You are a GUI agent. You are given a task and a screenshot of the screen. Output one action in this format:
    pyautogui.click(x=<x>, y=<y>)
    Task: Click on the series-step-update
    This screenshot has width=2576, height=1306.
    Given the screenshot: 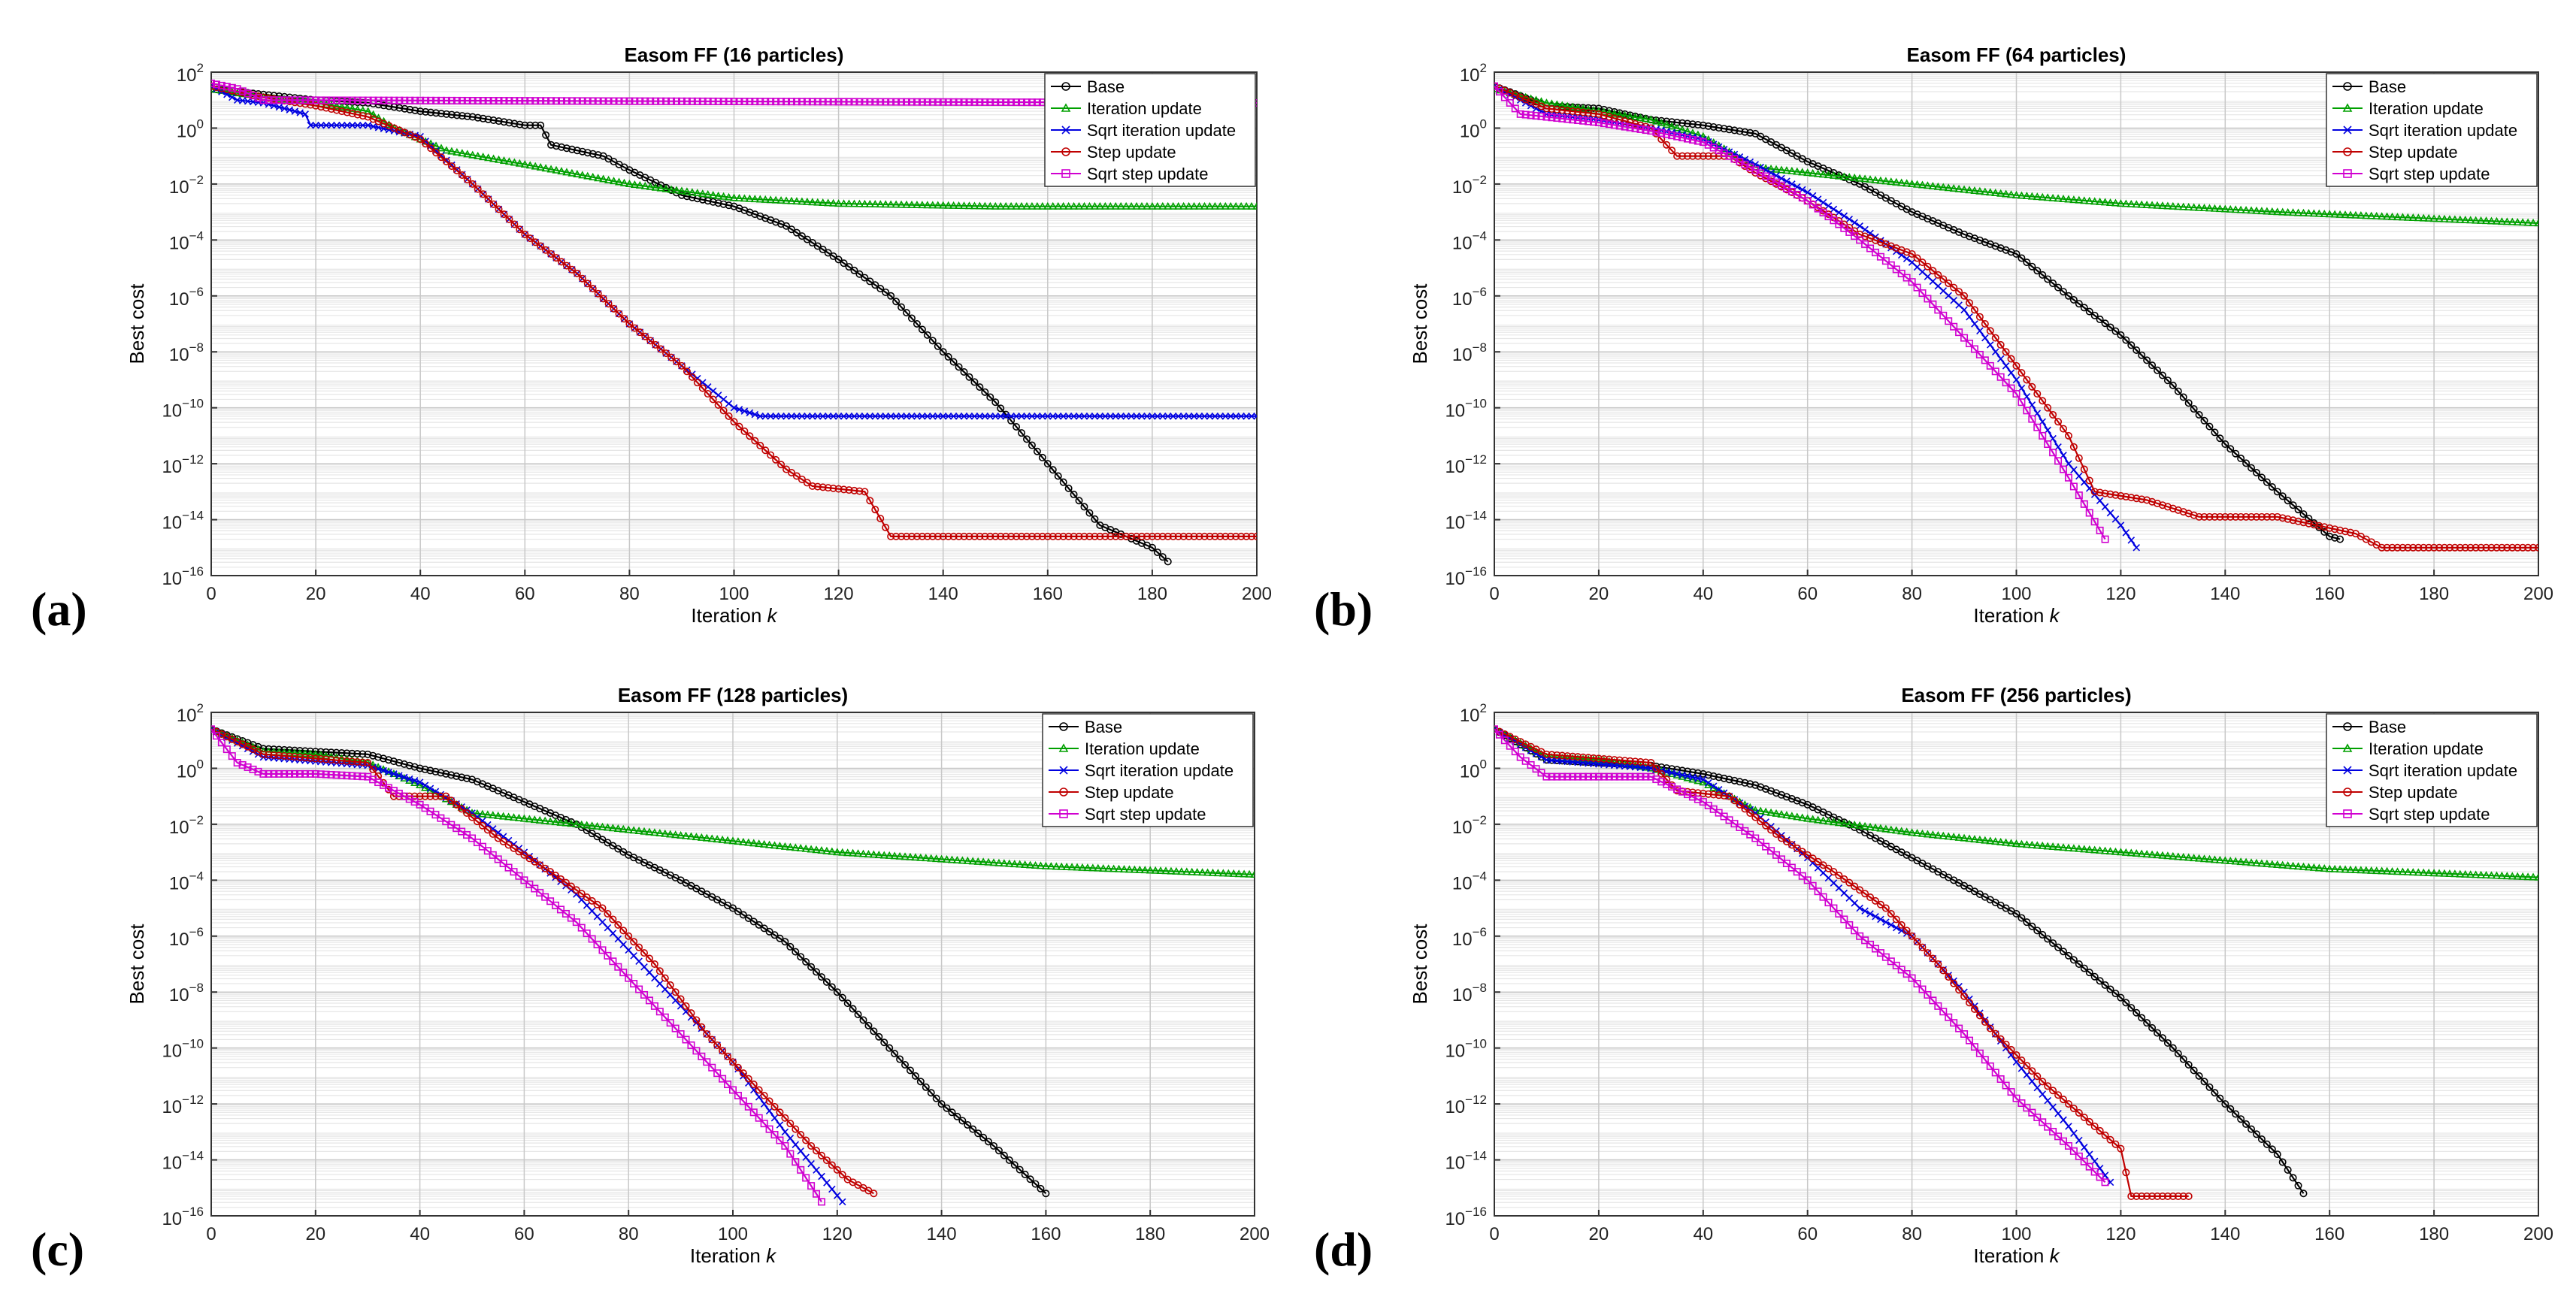 What is the action you would take?
    pyautogui.click(x=544, y=962)
    